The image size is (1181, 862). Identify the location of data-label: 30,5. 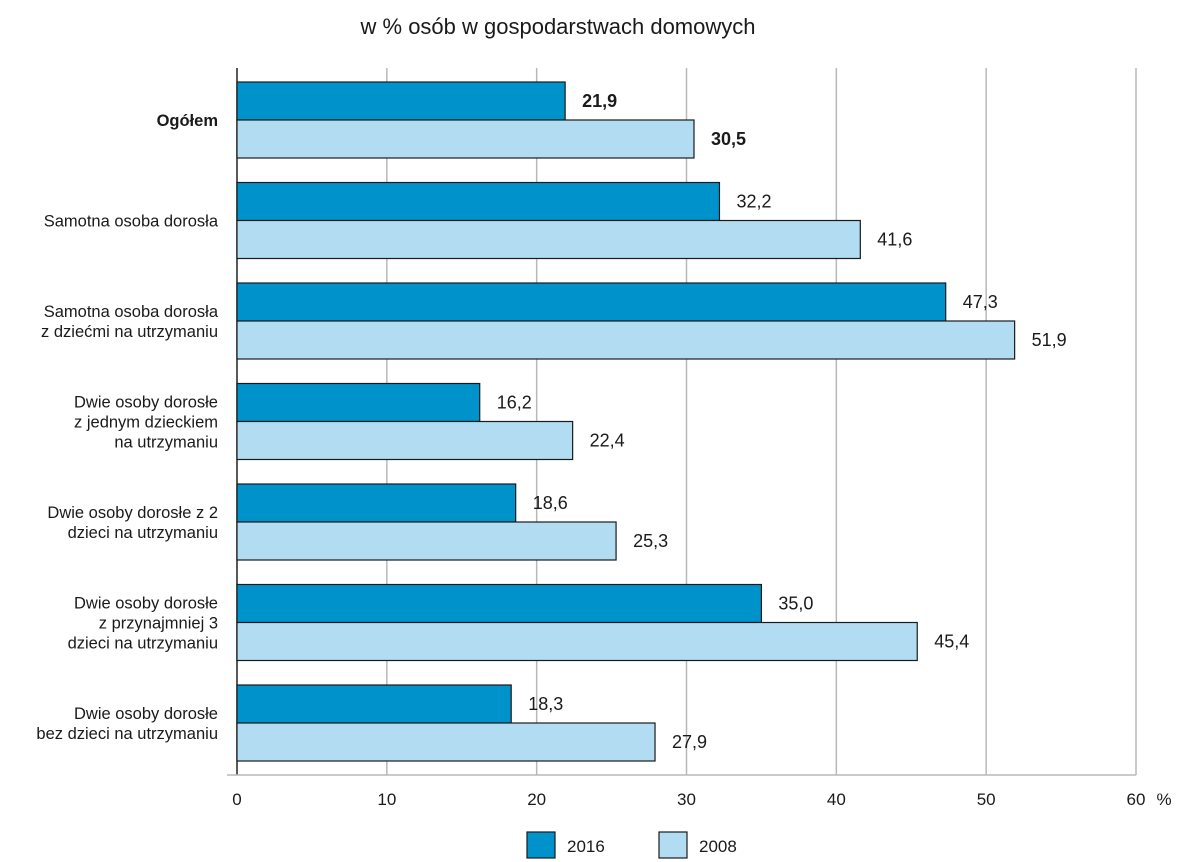
(728, 139).